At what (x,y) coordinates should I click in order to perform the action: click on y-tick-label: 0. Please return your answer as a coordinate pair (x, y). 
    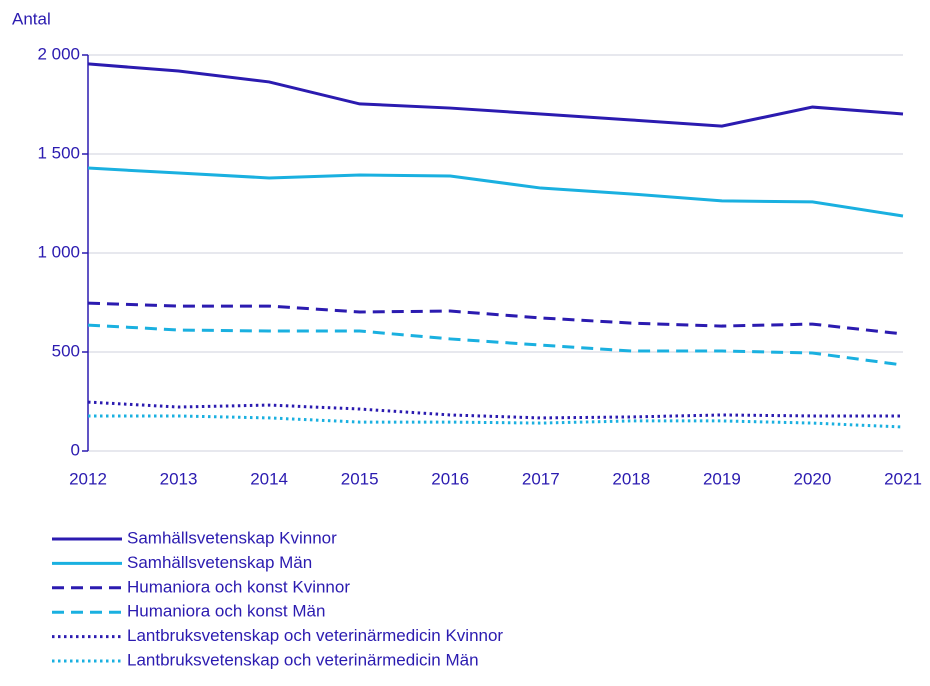
    Looking at the image, I should click on (75, 449).